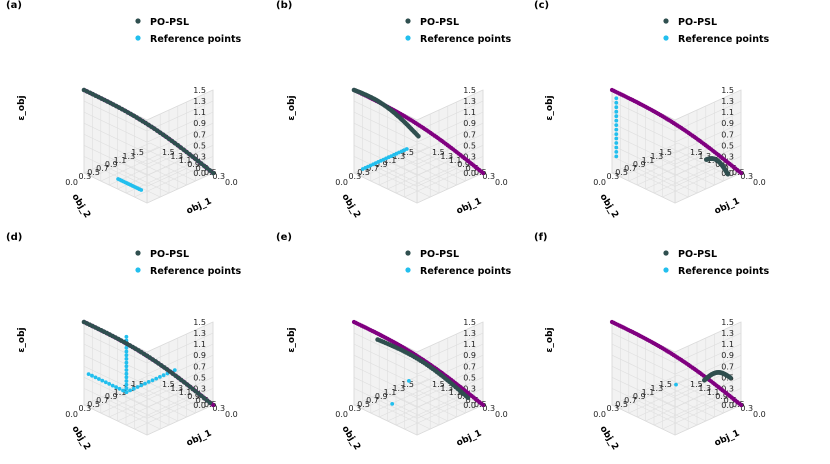  What do you see at coordinates (377, 339) in the screenshot?
I see `psl-point` at bounding box center [377, 339].